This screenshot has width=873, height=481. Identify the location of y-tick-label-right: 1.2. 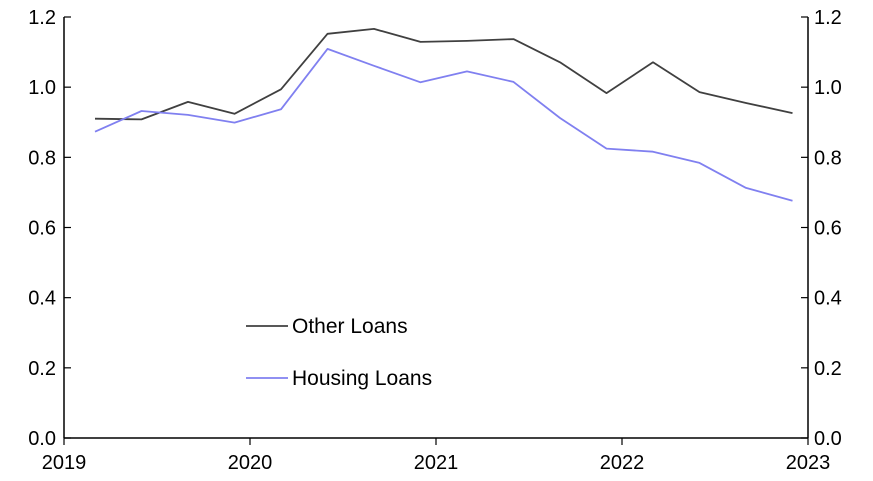
(828, 18).